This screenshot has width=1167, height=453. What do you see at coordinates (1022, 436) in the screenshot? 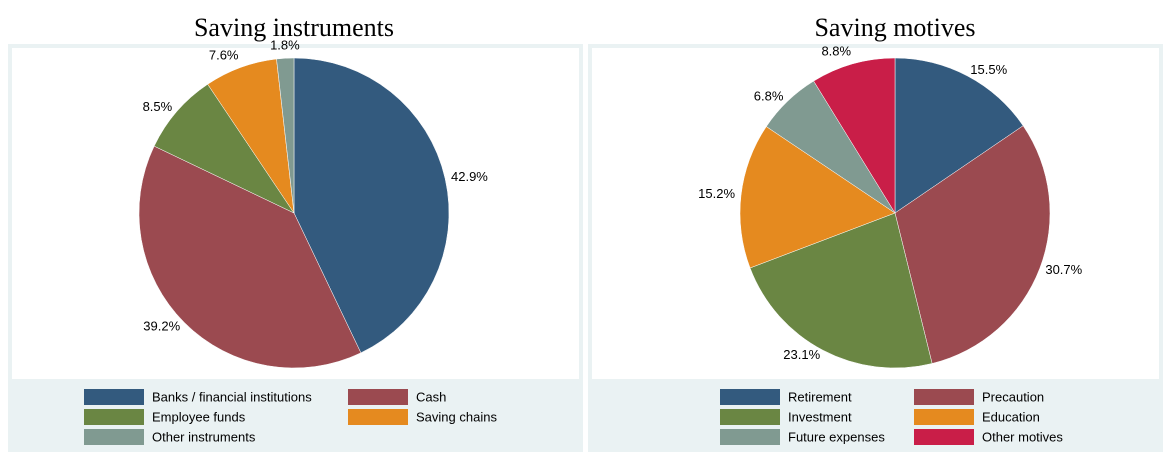
I see `legend-label: Other motives` at bounding box center [1022, 436].